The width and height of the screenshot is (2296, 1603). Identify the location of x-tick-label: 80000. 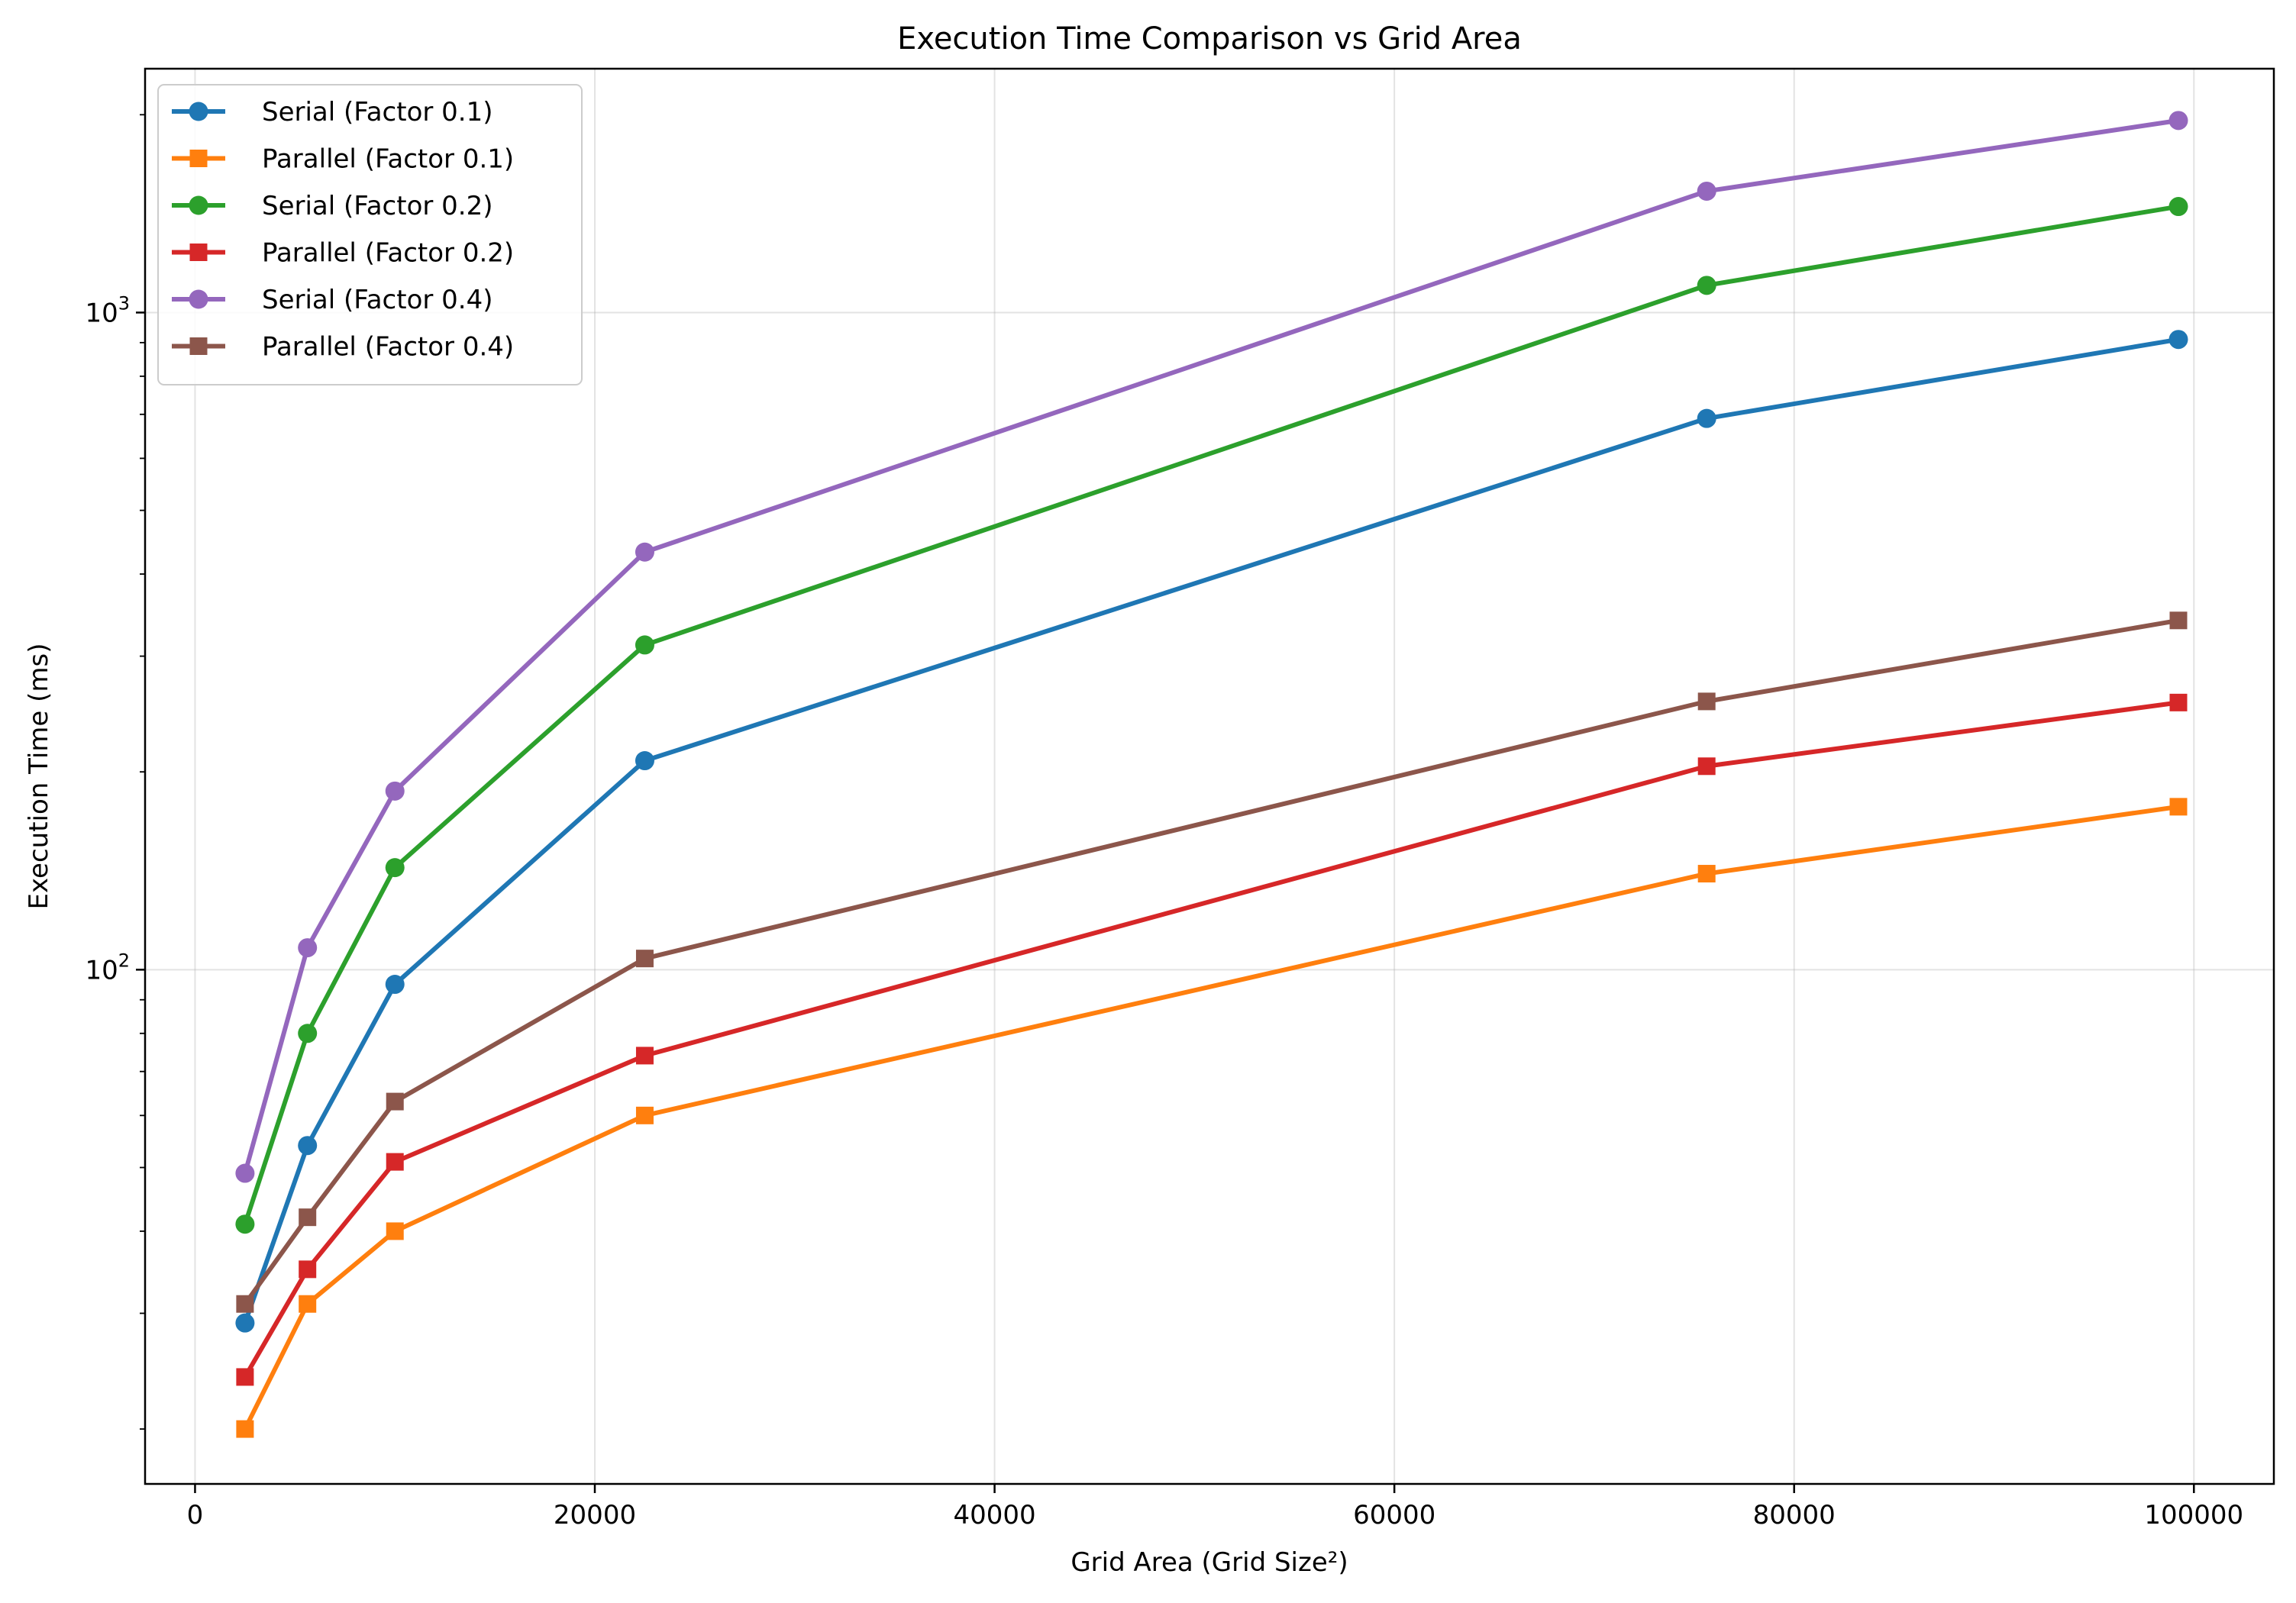
(1794, 1515).